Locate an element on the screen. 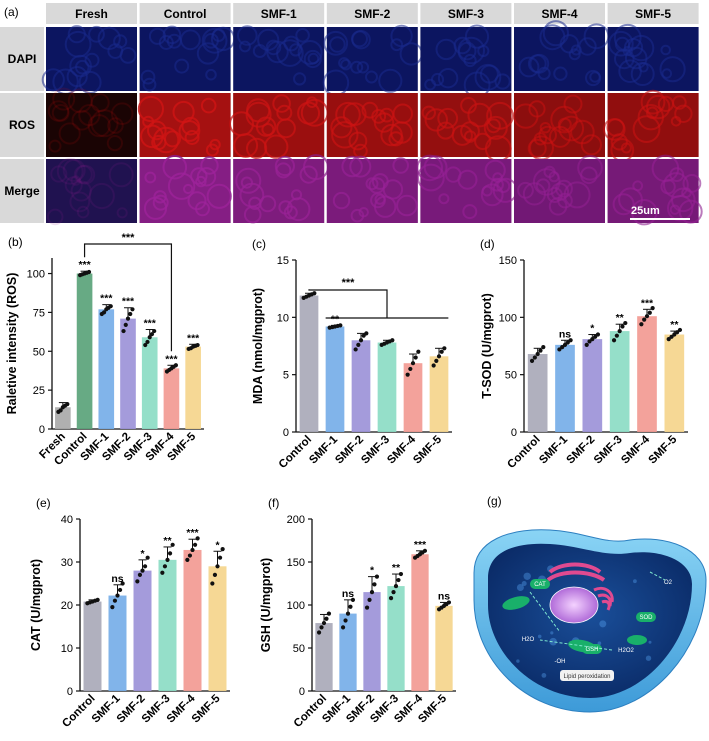 This screenshot has height=741, width=709. column-header-bg is located at coordinates (466, 13).